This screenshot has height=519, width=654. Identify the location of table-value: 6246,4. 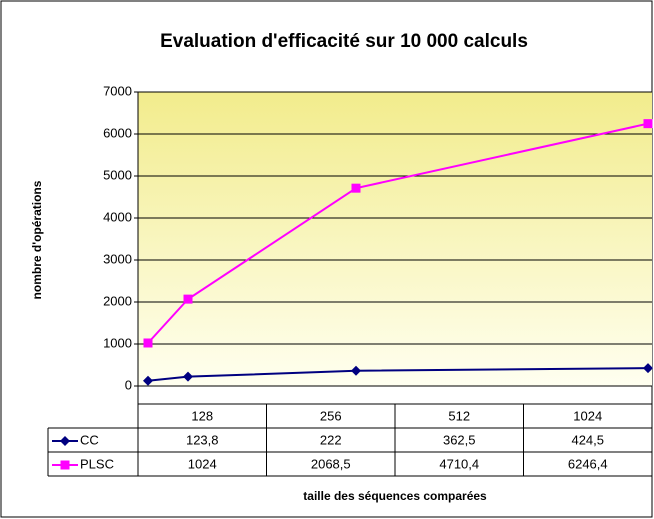
(588, 463).